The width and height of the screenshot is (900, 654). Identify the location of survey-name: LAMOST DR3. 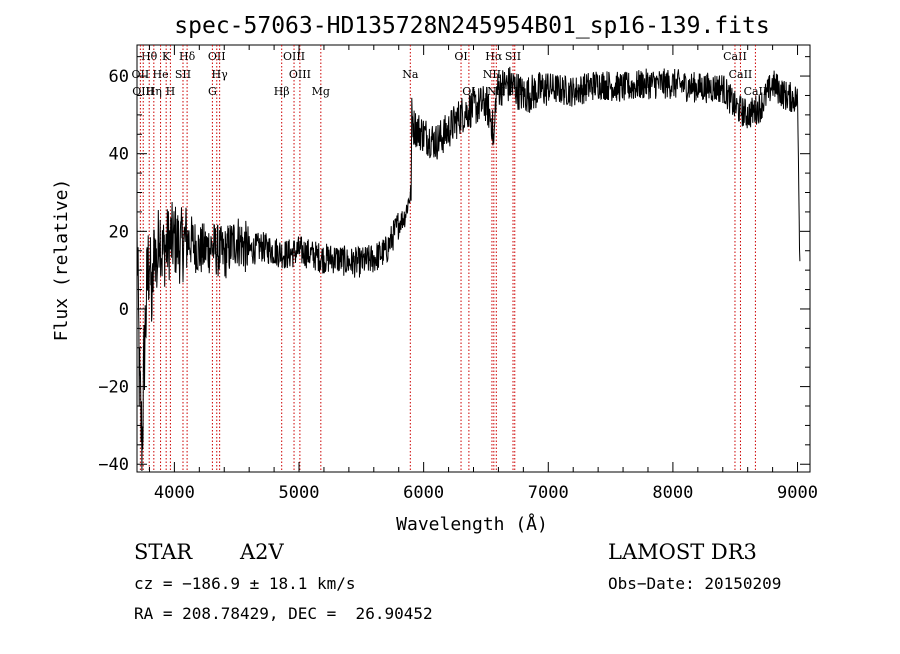
(682, 552).